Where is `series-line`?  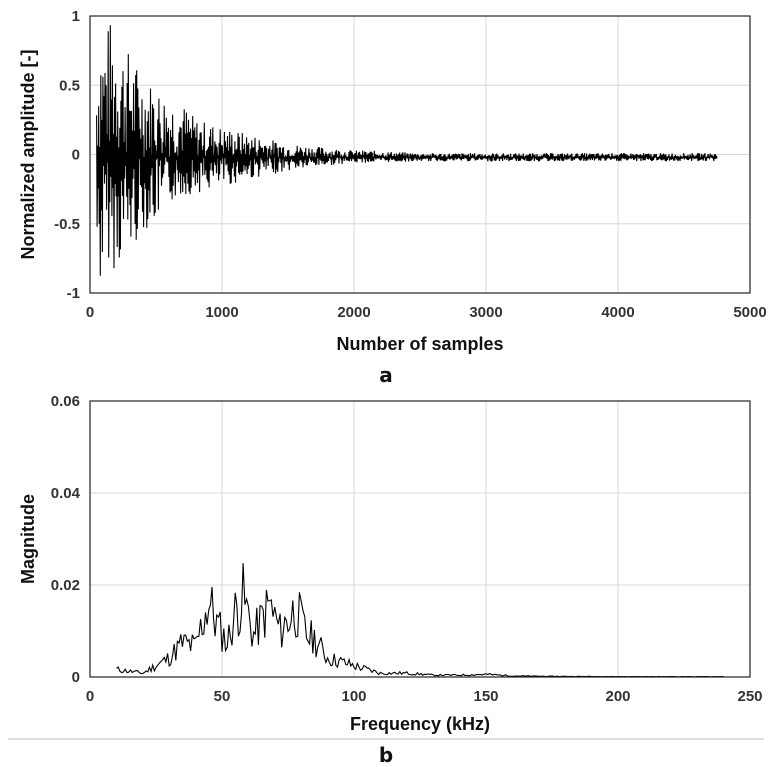 series-line is located at coordinates (420, 620).